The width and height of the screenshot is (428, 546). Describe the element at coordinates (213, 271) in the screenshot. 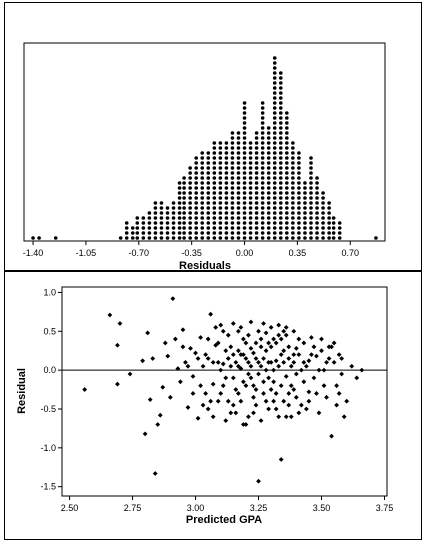

I see `panel-divider` at that location.